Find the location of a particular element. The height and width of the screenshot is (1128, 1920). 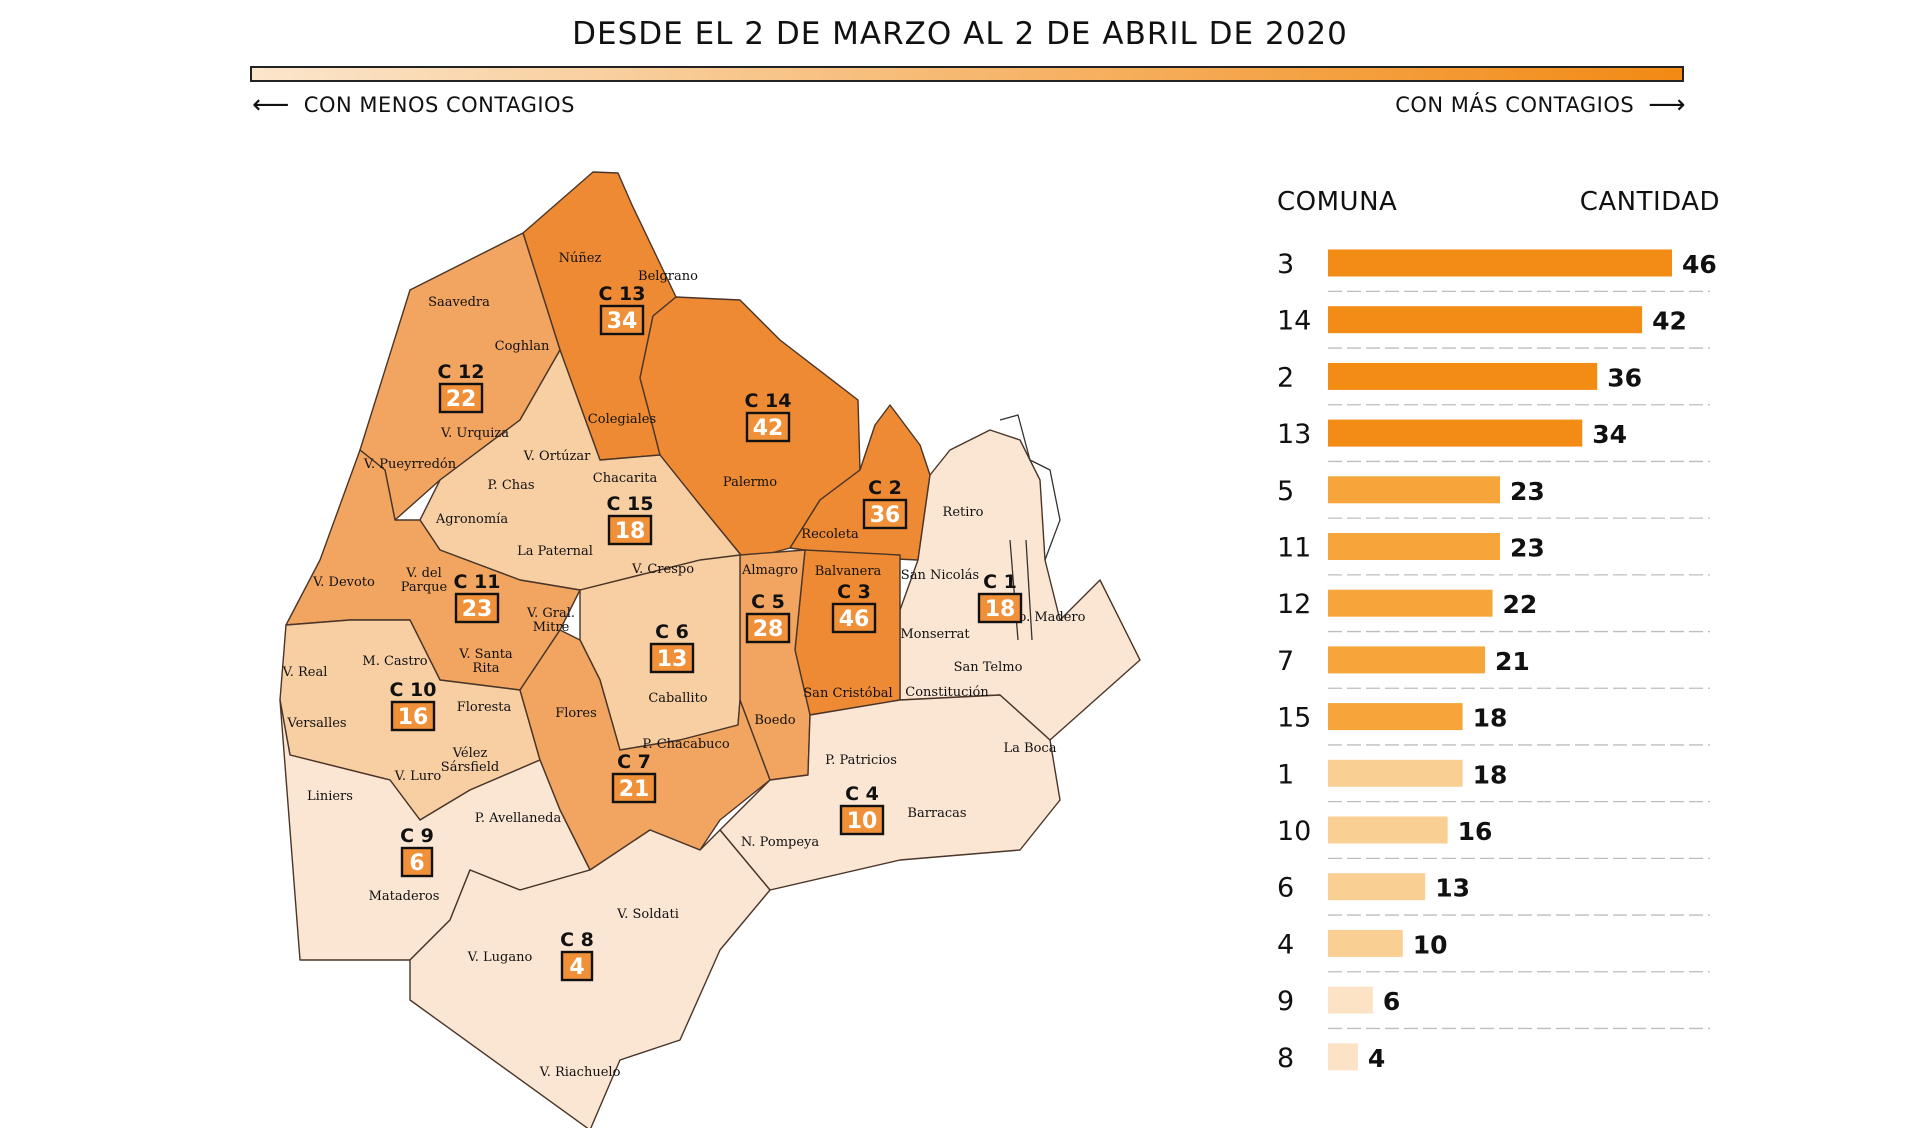

neighborhood-agronomia: Agronomía is located at coordinates (471, 519).